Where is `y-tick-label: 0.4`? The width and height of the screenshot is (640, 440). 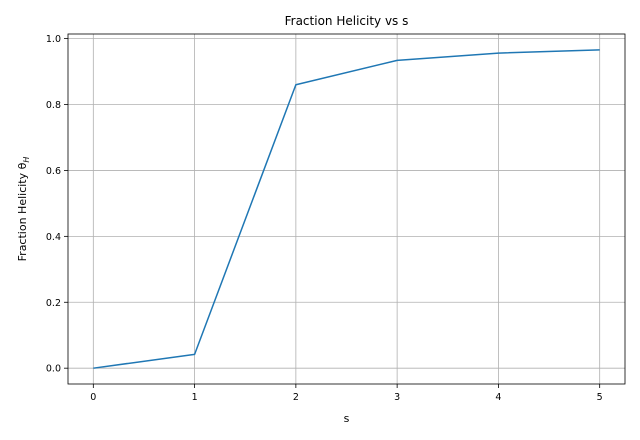 y-tick-label: 0.4 is located at coordinates (53, 237).